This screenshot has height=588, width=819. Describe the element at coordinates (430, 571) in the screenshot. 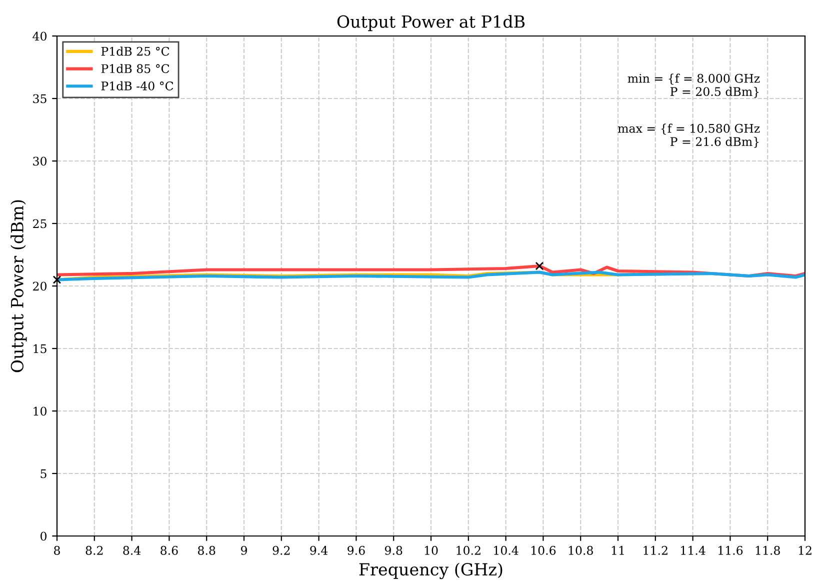

I see `x-axis-title: Frequency (GHz)` at that location.